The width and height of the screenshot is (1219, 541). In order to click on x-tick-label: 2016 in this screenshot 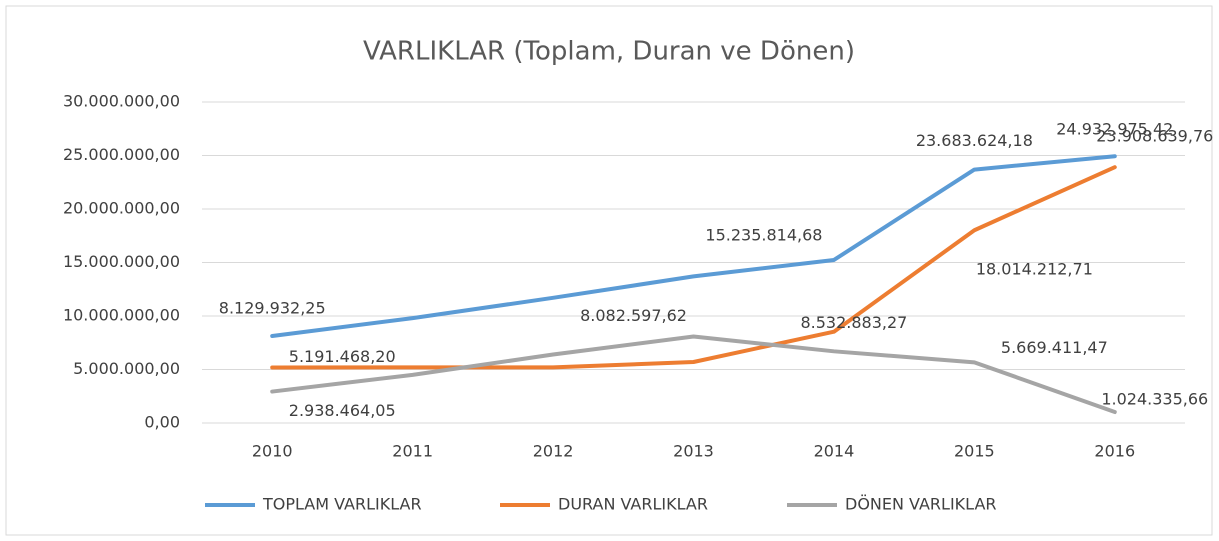, I will do `click(1114, 451)`.